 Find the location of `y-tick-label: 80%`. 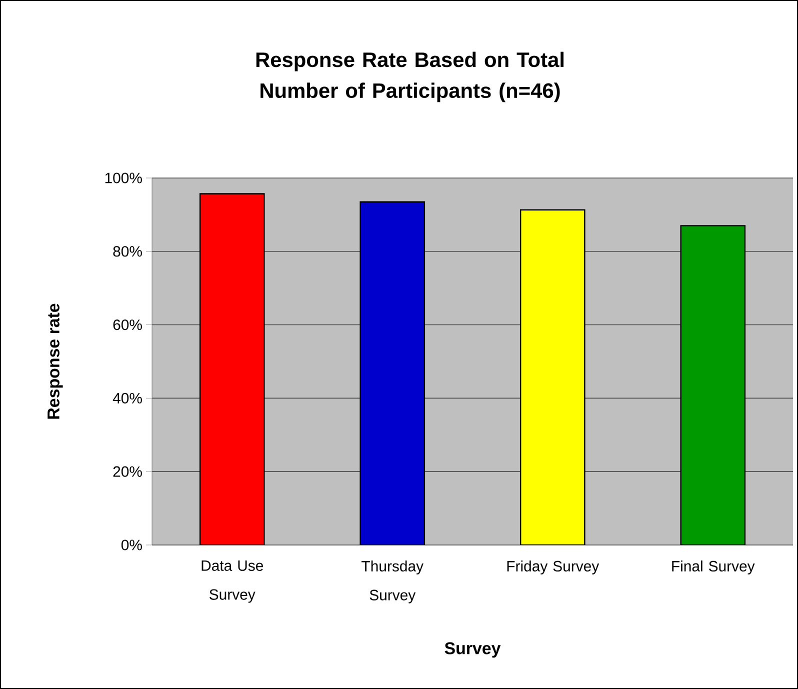

y-tick-label: 80% is located at coordinates (127, 251).